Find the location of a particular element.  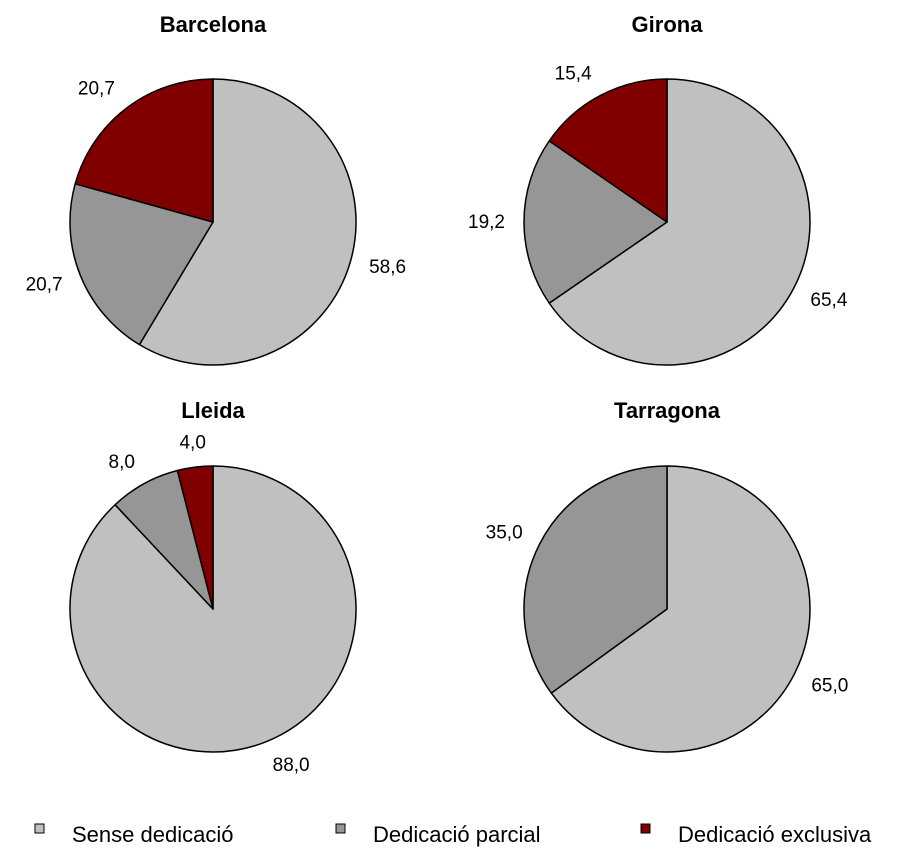

pie-slice-lleida-dedicacio-exclusiva is located at coordinates (195, 537).